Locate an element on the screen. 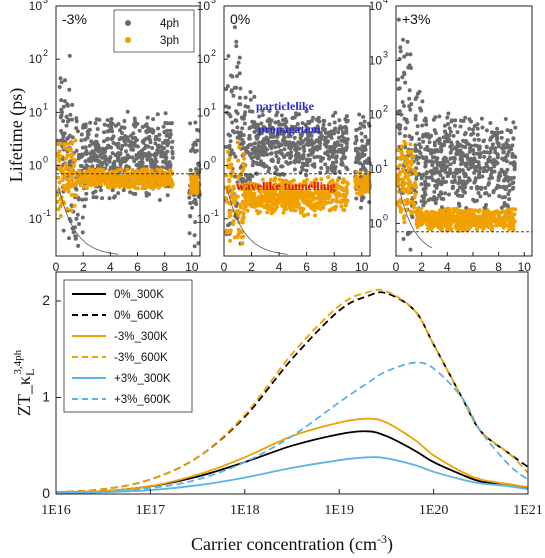 The height and width of the screenshot is (558, 545). legend-label-4ph: 4ph is located at coordinates (169, 24).